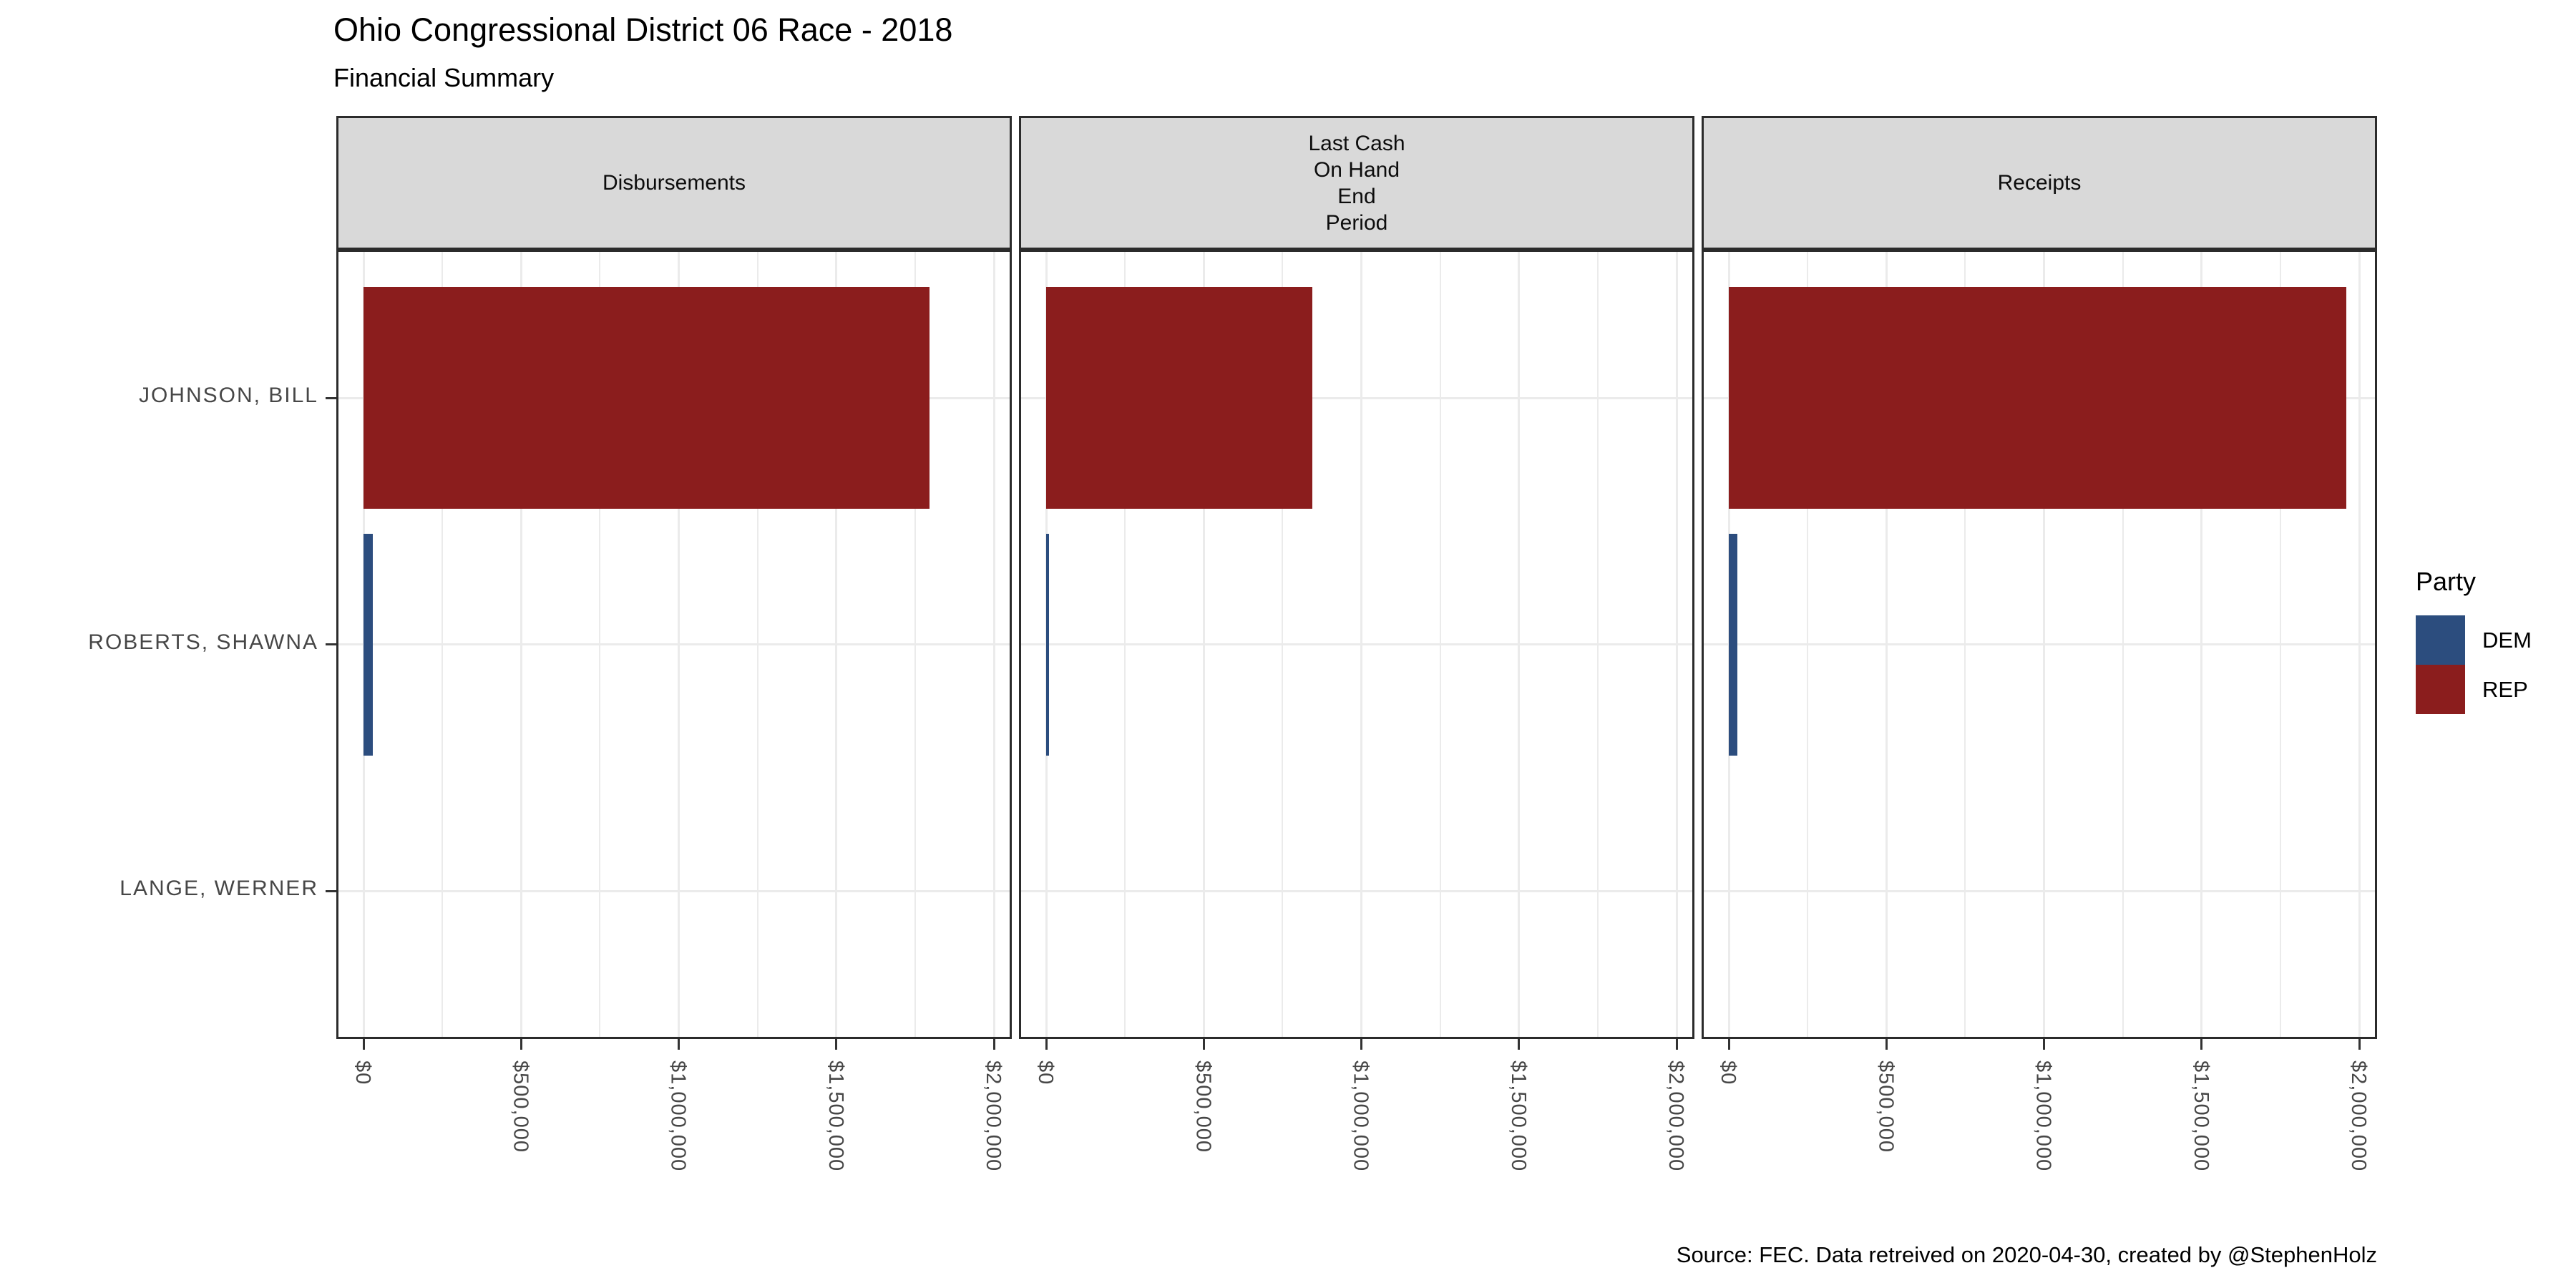 This screenshot has width=2576, height=1288. I want to click on y-tick-label-lange-werner: LANGE, WERNER, so click(218, 888).